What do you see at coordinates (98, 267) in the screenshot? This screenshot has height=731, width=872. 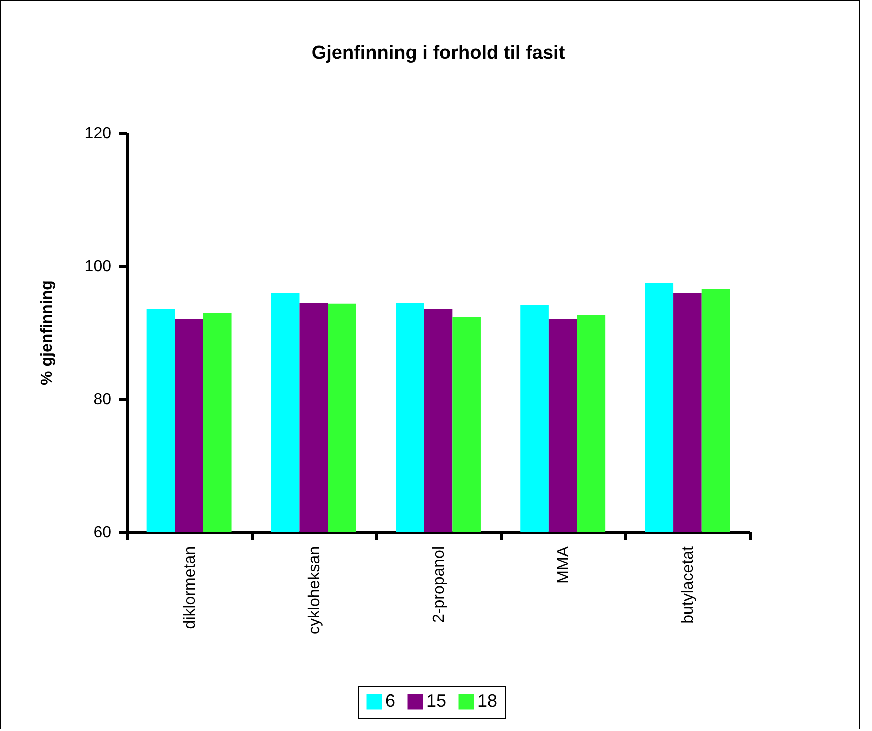 I see `y-tick-label: 100` at bounding box center [98, 267].